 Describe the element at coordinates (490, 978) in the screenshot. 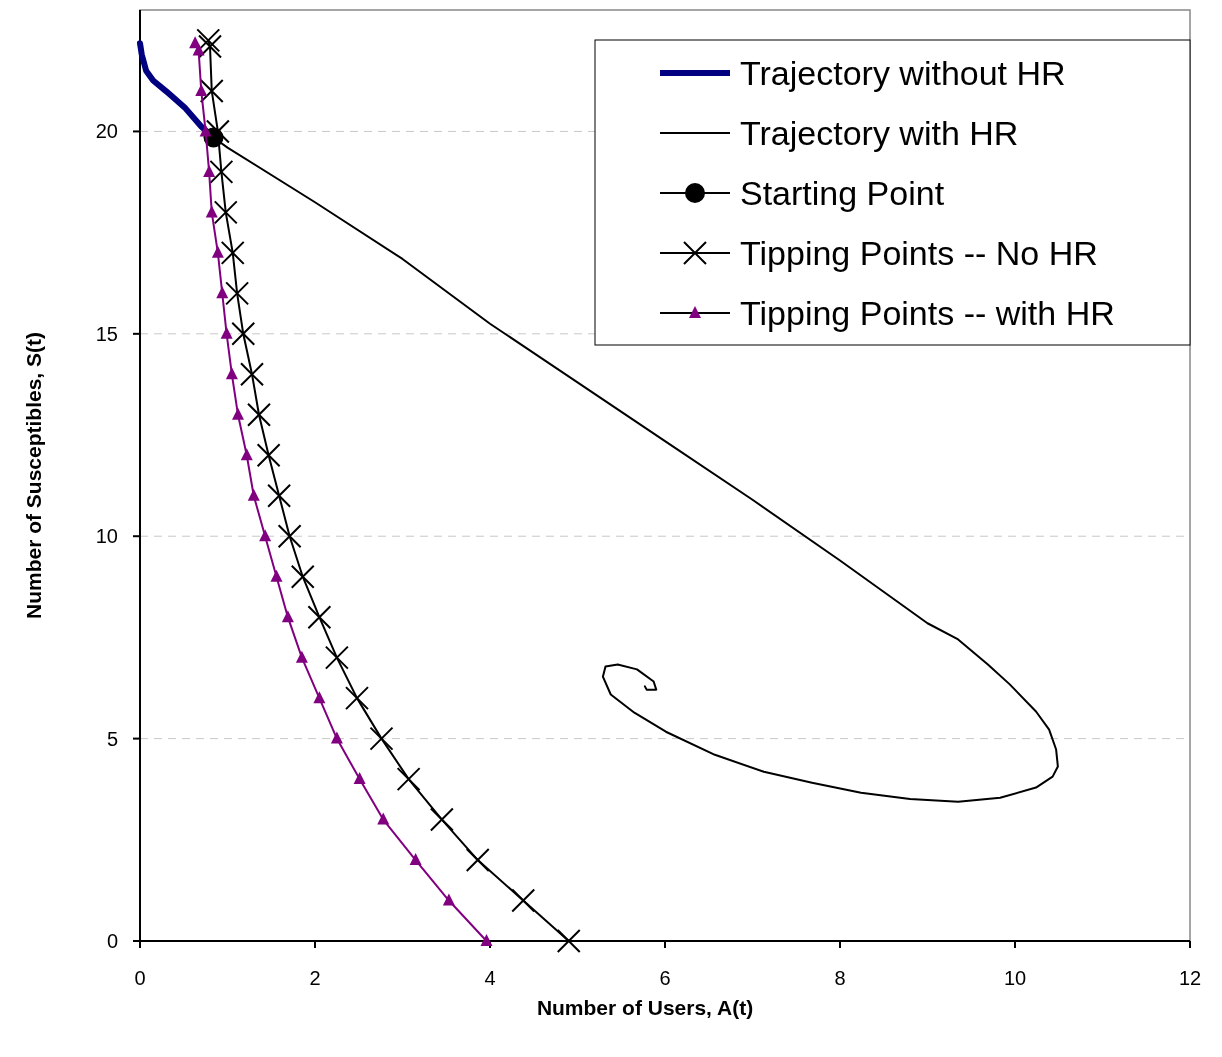

I see `x-tick-label: 4` at that location.